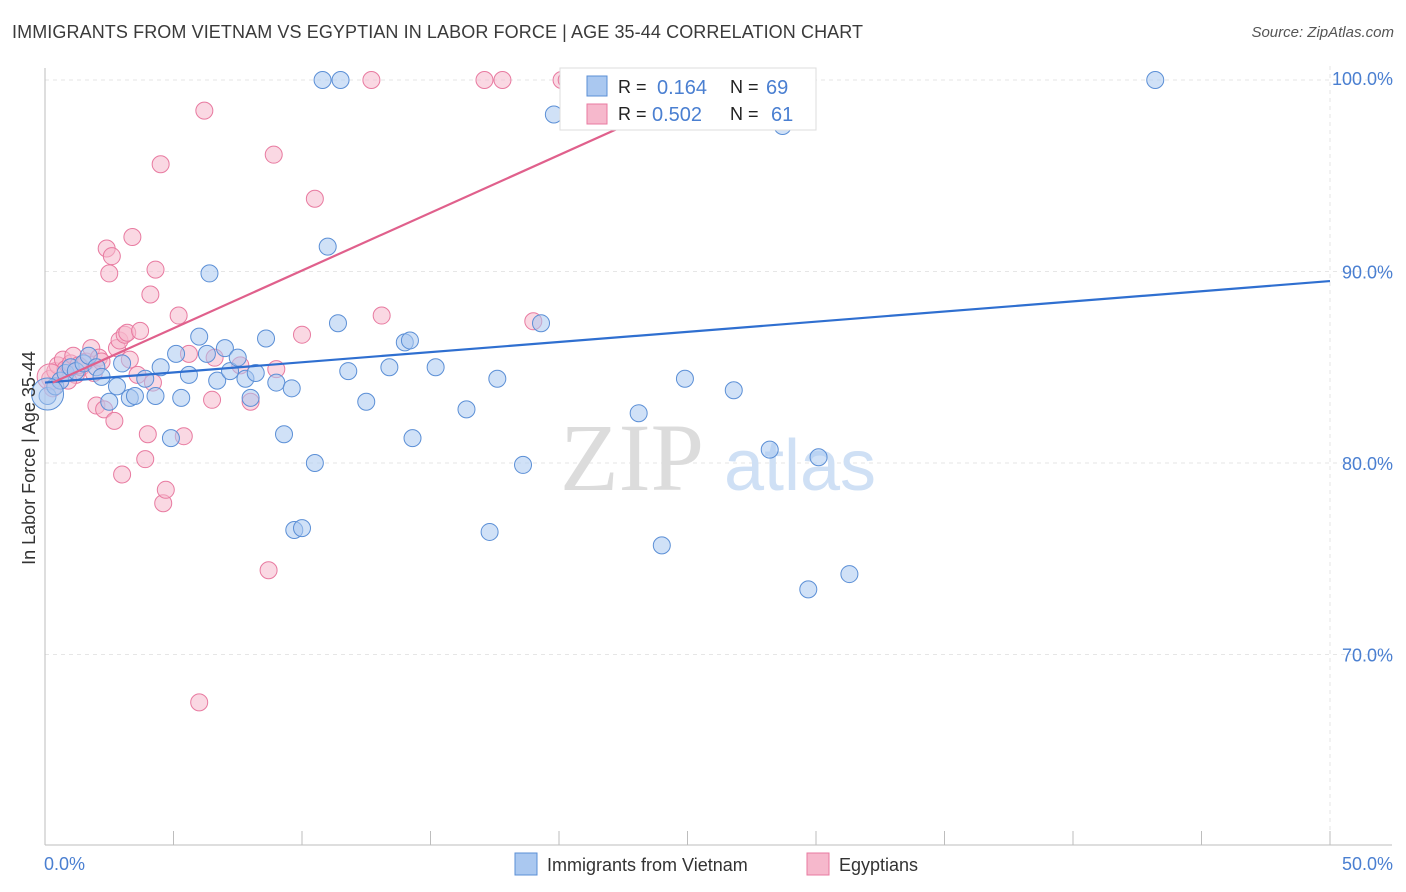 Image resolution: width=1406 pixels, height=892 pixels. What do you see at coordinates (744, 114) in the screenshot?
I see `stats-n-label-2: N =` at bounding box center [744, 114].